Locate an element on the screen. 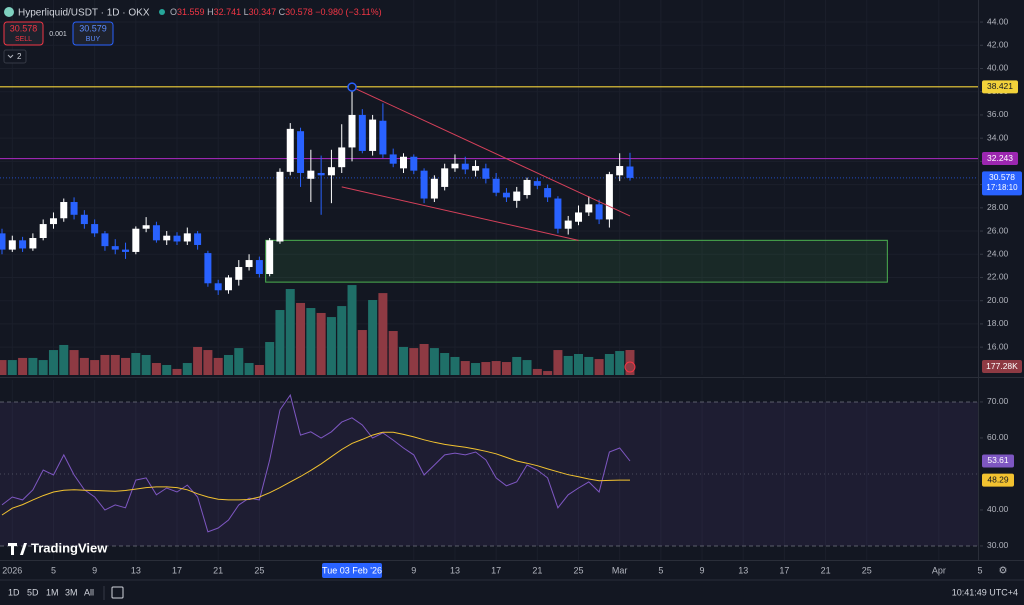 The width and height of the screenshot is (1024, 605). symbol: Hyperliquid/USDT · 1D · OKX is located at coordinates (84, 13).